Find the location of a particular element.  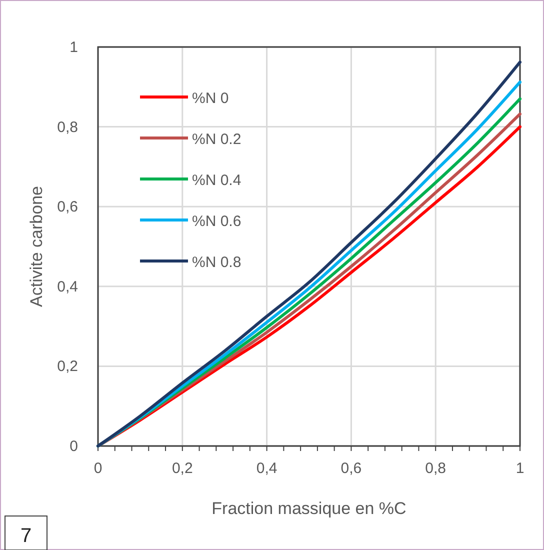

x-tick-label: 0,4 is located at coordinates (267, 468).